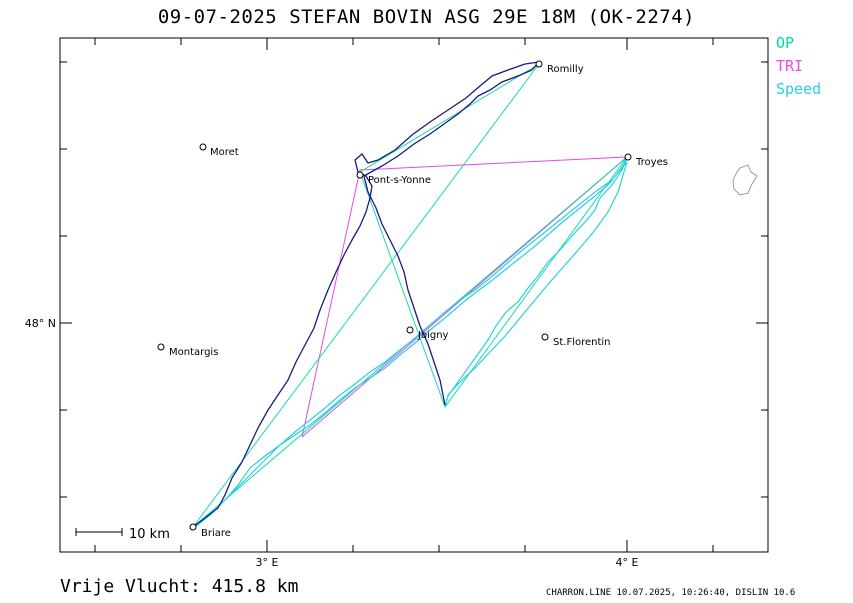  I want to click on place-troyes: Troyes, so click(646, 160).